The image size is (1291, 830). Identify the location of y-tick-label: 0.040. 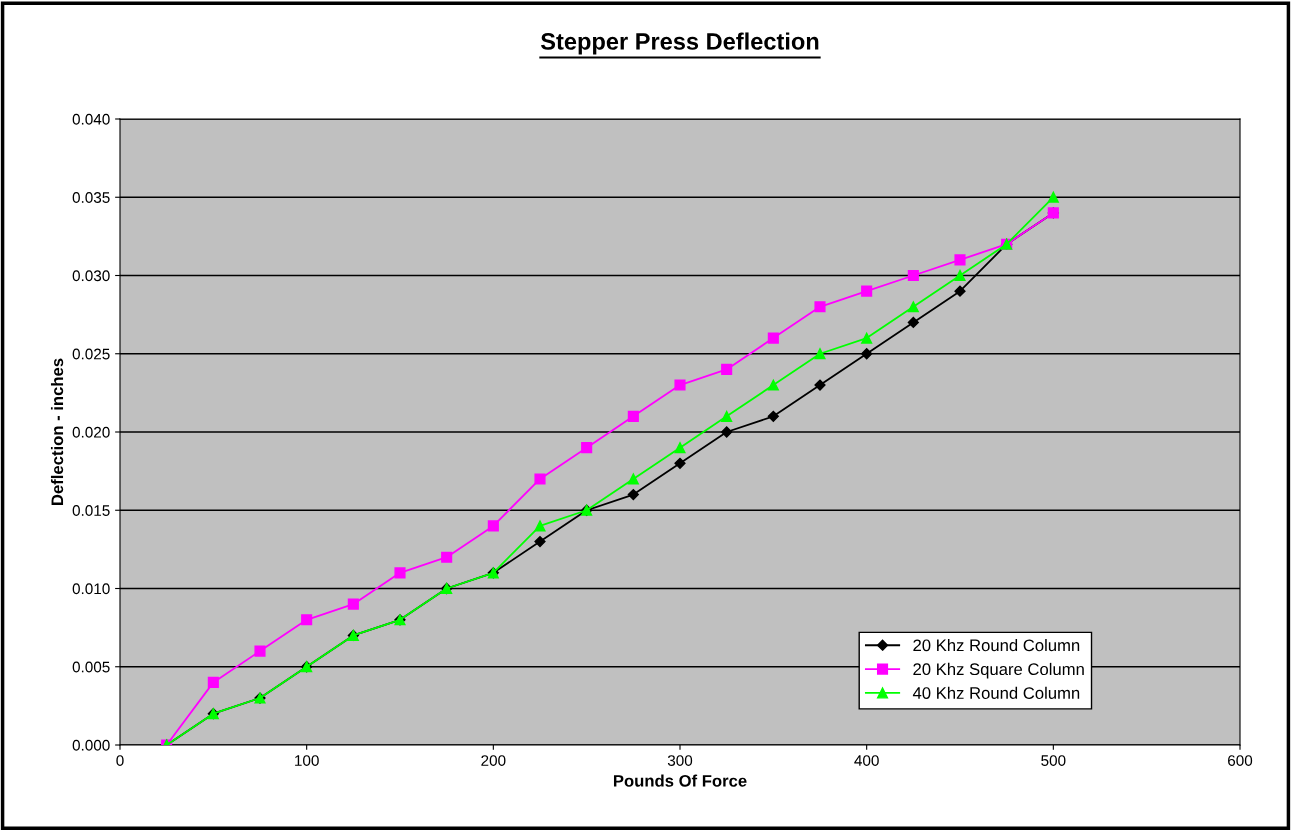
(91, 119).